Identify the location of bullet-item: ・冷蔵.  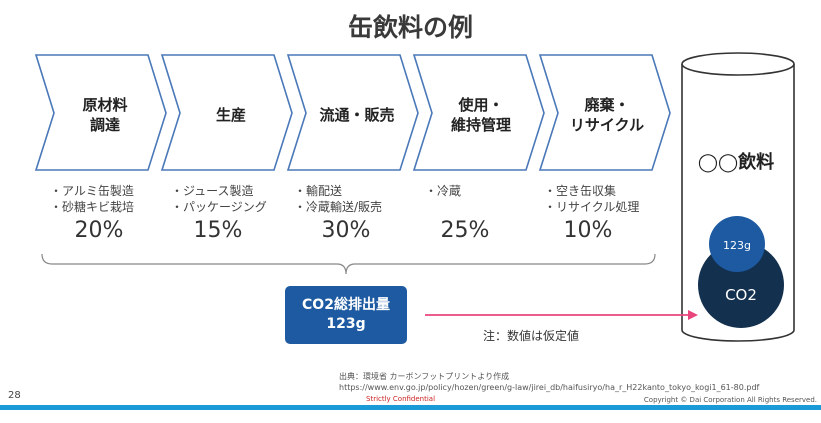
(443, 191).